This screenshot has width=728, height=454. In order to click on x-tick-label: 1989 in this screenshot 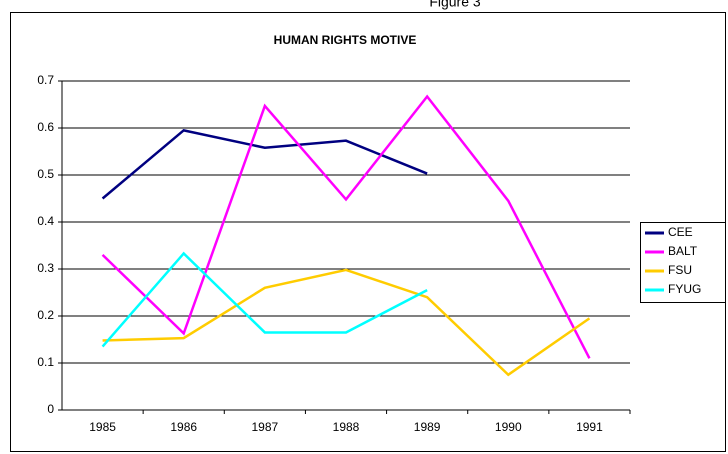, I will do `click(427, 427)`.